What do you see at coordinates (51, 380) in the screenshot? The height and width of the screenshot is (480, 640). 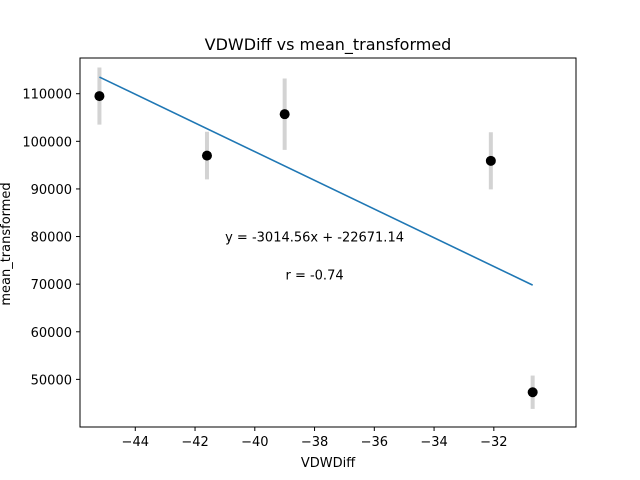 I see `y-tick-label-0: 50000` at bounding box center [51, 380].